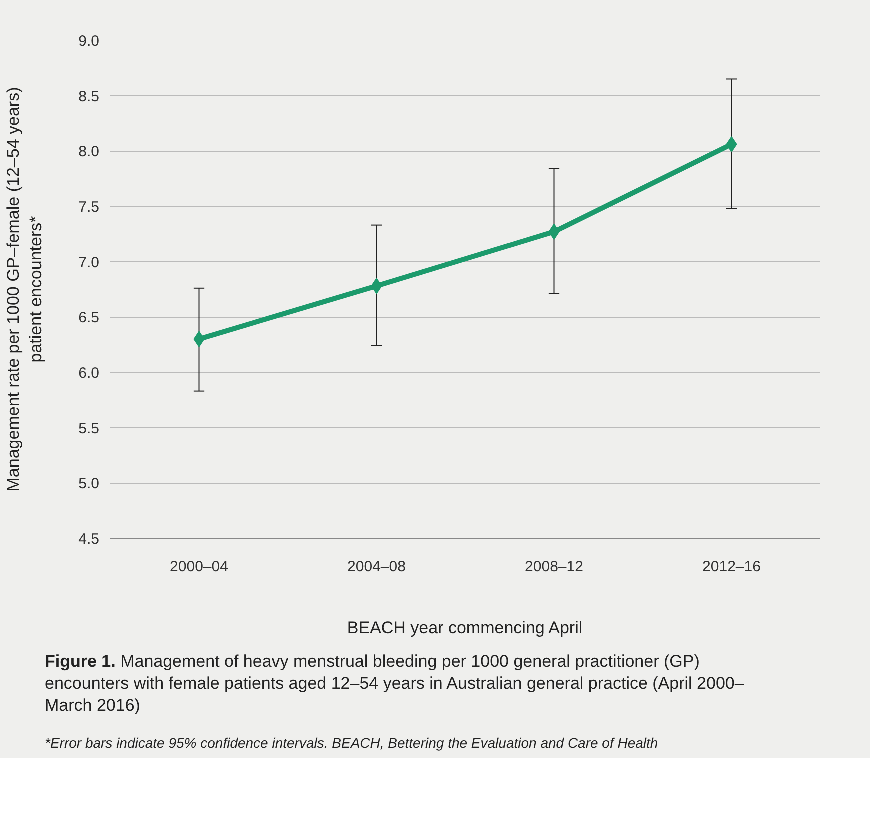  What do you see at coordinates (89, 263) in the screenshot?
I see `y-tick-label: 7.0` at bounding box center [89, 263].